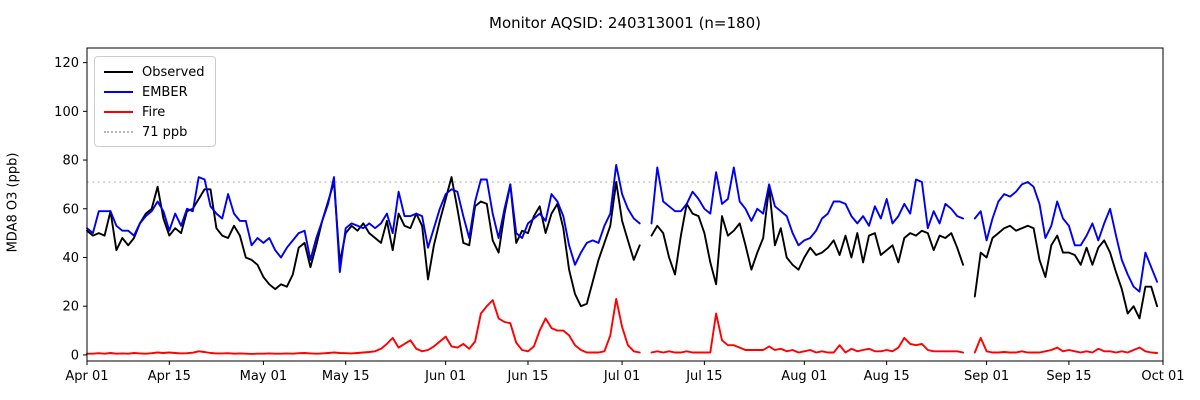  What do you see at coordinates (75, 355) in the screenshot?
I see `y-tick-label: 0` at bounding box center [75, 355].